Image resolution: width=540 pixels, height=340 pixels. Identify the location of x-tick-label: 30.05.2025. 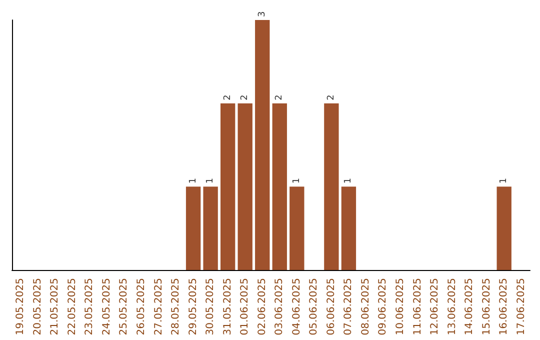
(210, 307).